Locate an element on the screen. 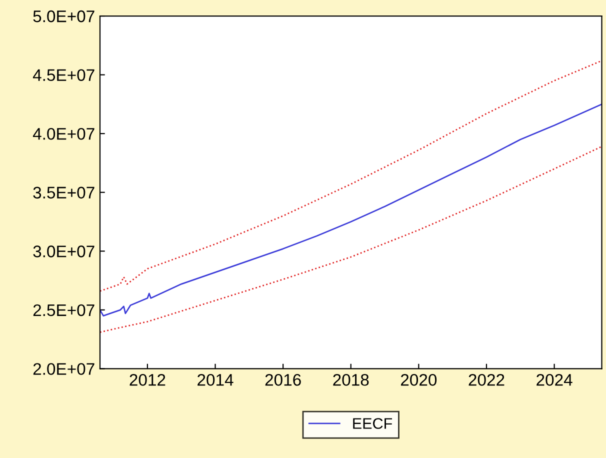  x-tick-label: 2014 is located at coordinates (216, 380).